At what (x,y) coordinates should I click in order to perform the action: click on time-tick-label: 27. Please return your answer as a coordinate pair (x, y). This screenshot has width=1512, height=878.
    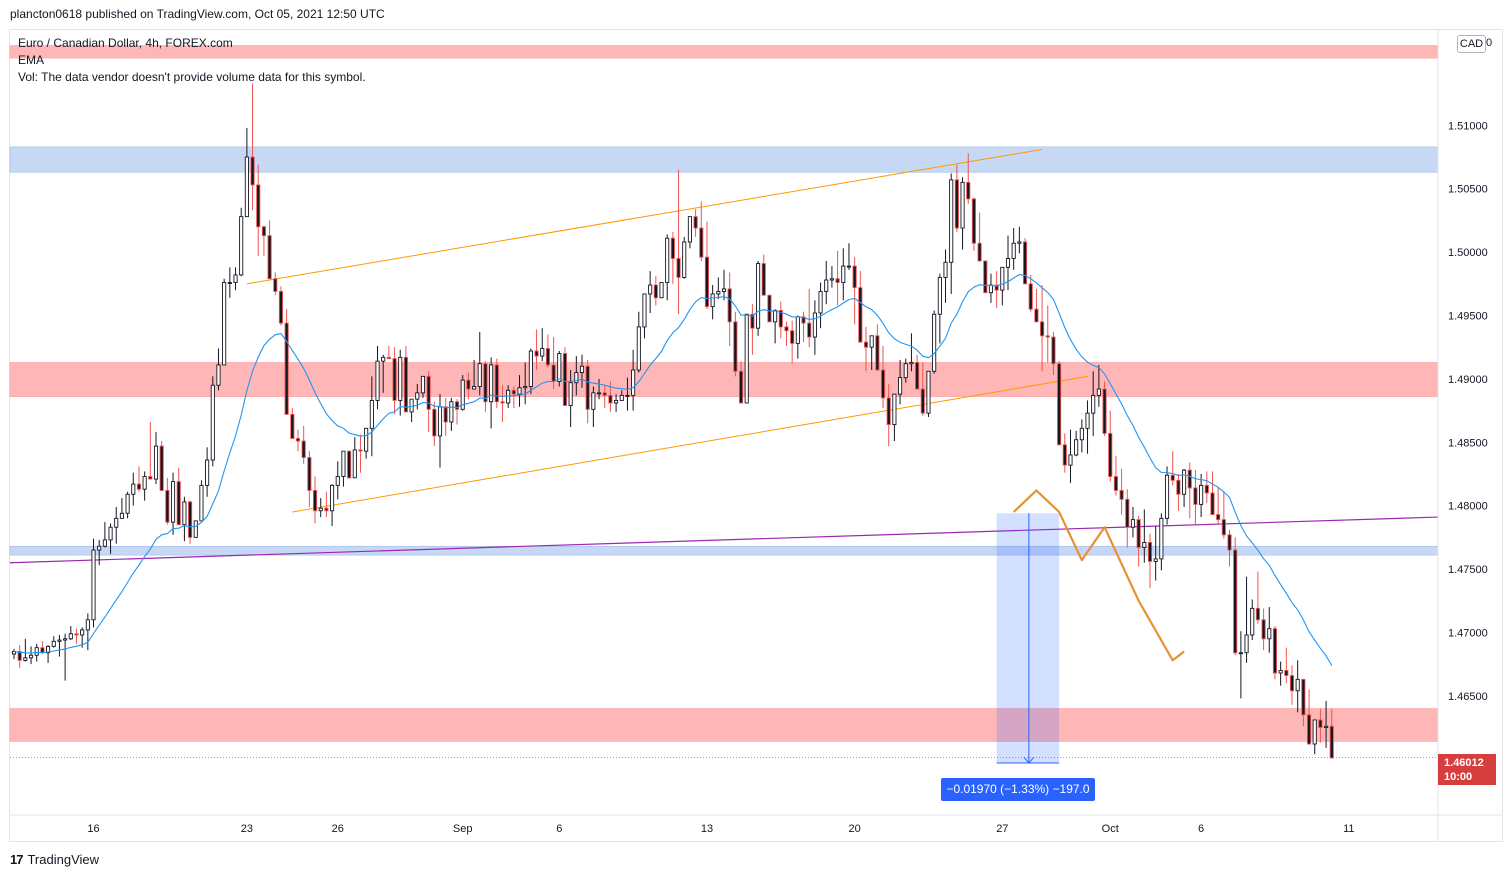
    Looking at the image, I should click on (1002, 829).